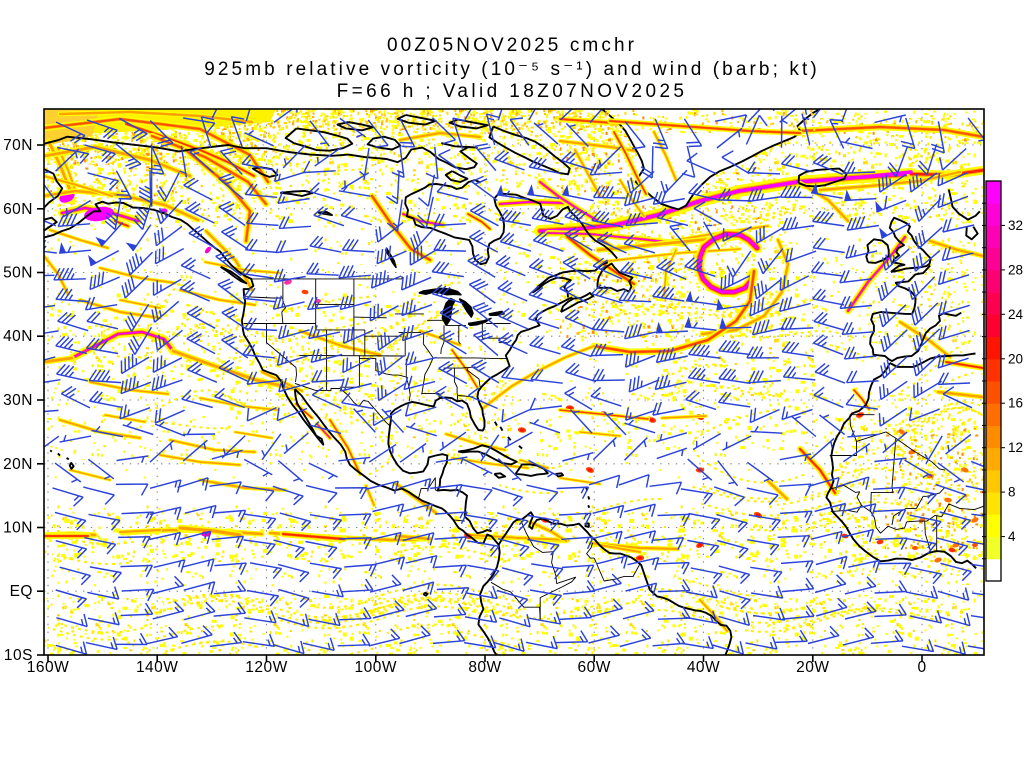 The image size is (1024, 768). Describe the element at coordinates (1015, 269) in the screenshot. I see `svg-text: 28` at that location.